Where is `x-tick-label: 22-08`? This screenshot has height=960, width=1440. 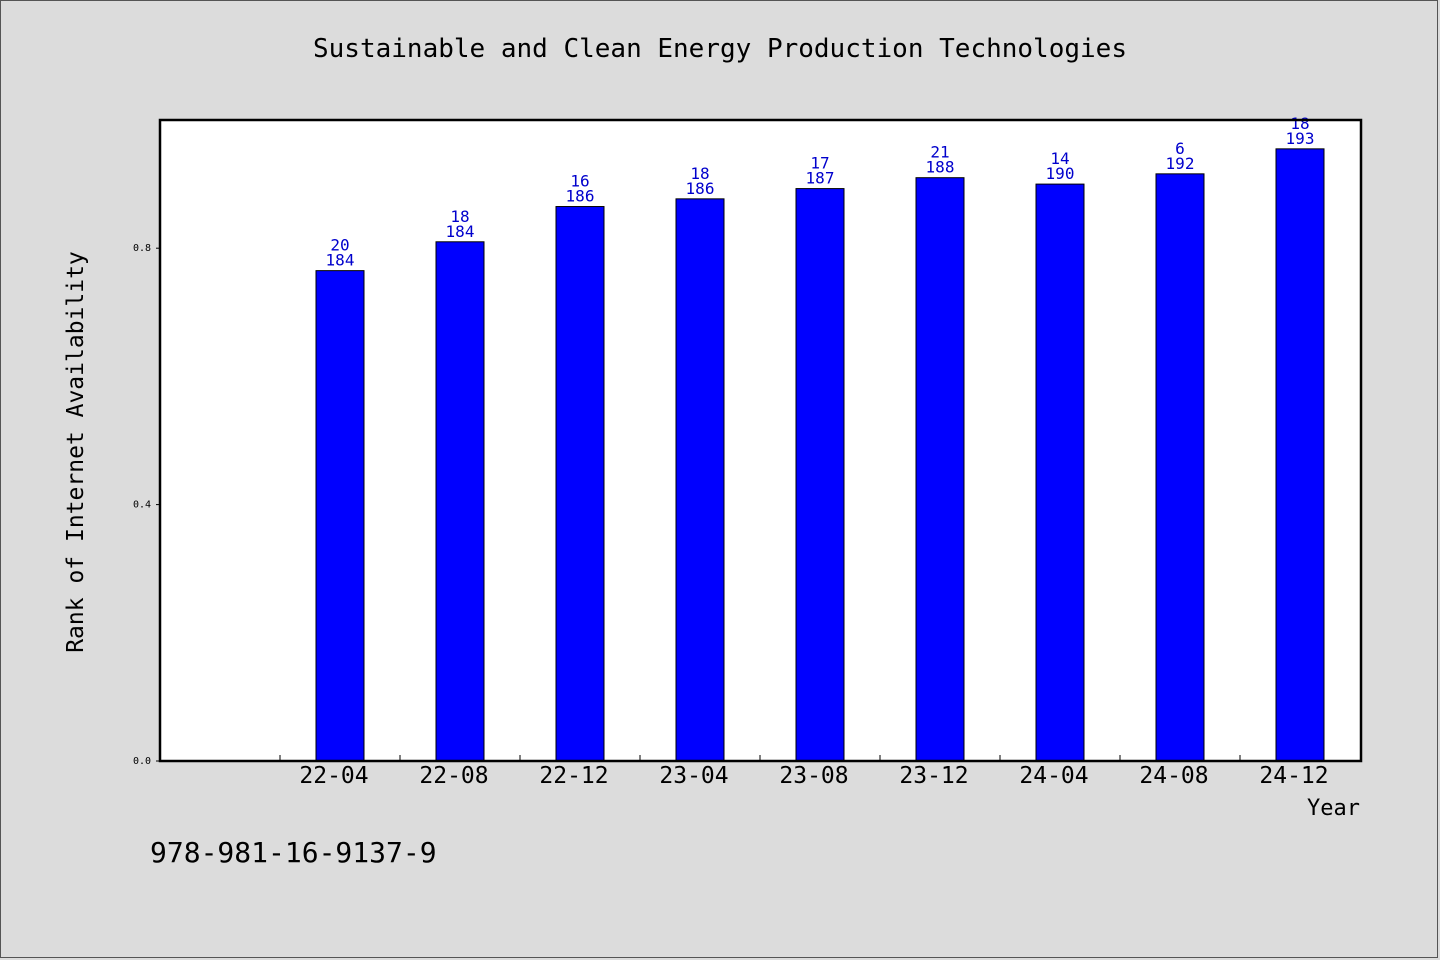 x-tick-label: 22-08 is located at coordinates (453, 776).